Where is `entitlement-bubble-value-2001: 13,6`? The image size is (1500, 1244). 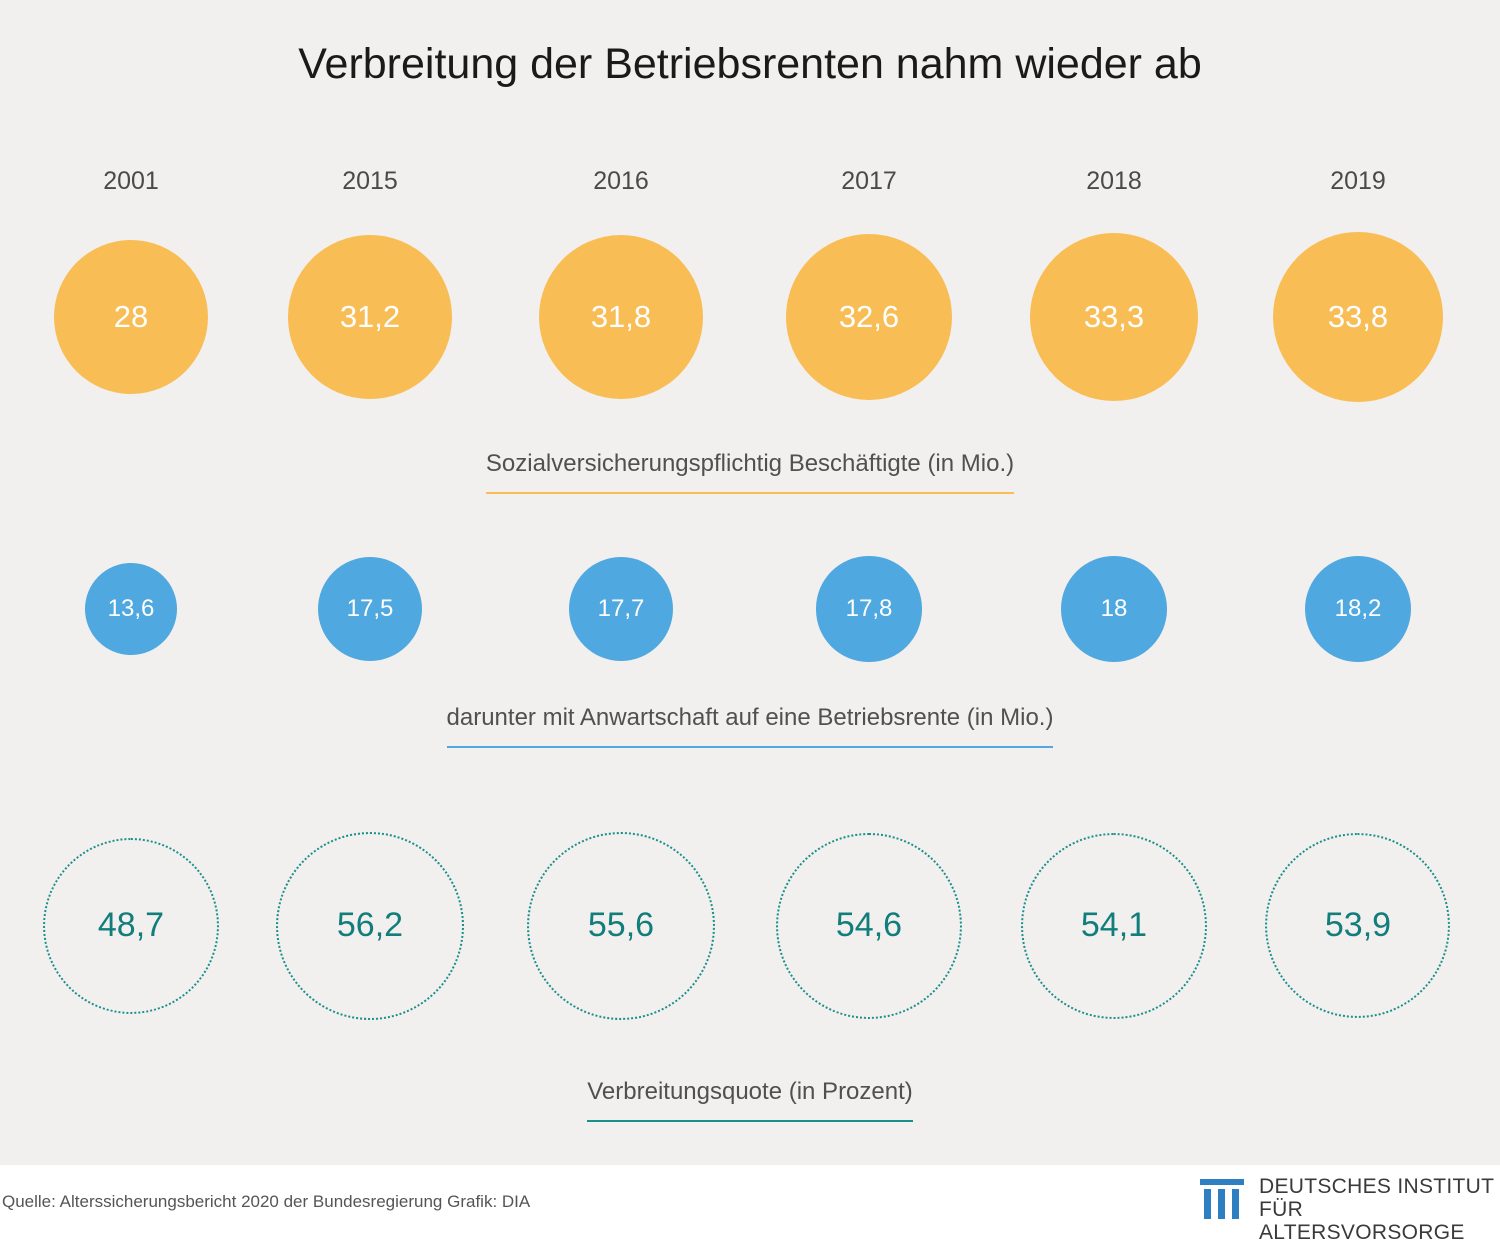
entitlement-bubble-value-2001: 13,6 is located at coordinates (131, 608).